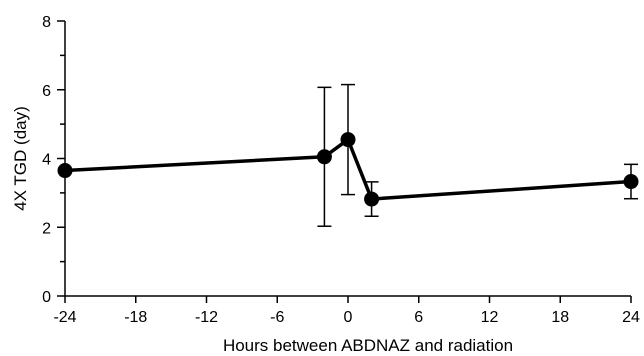 Image resolution: width=644 pixels, height=356 pixels. I want to click on x-tick-label: 18, so click(560, 317).